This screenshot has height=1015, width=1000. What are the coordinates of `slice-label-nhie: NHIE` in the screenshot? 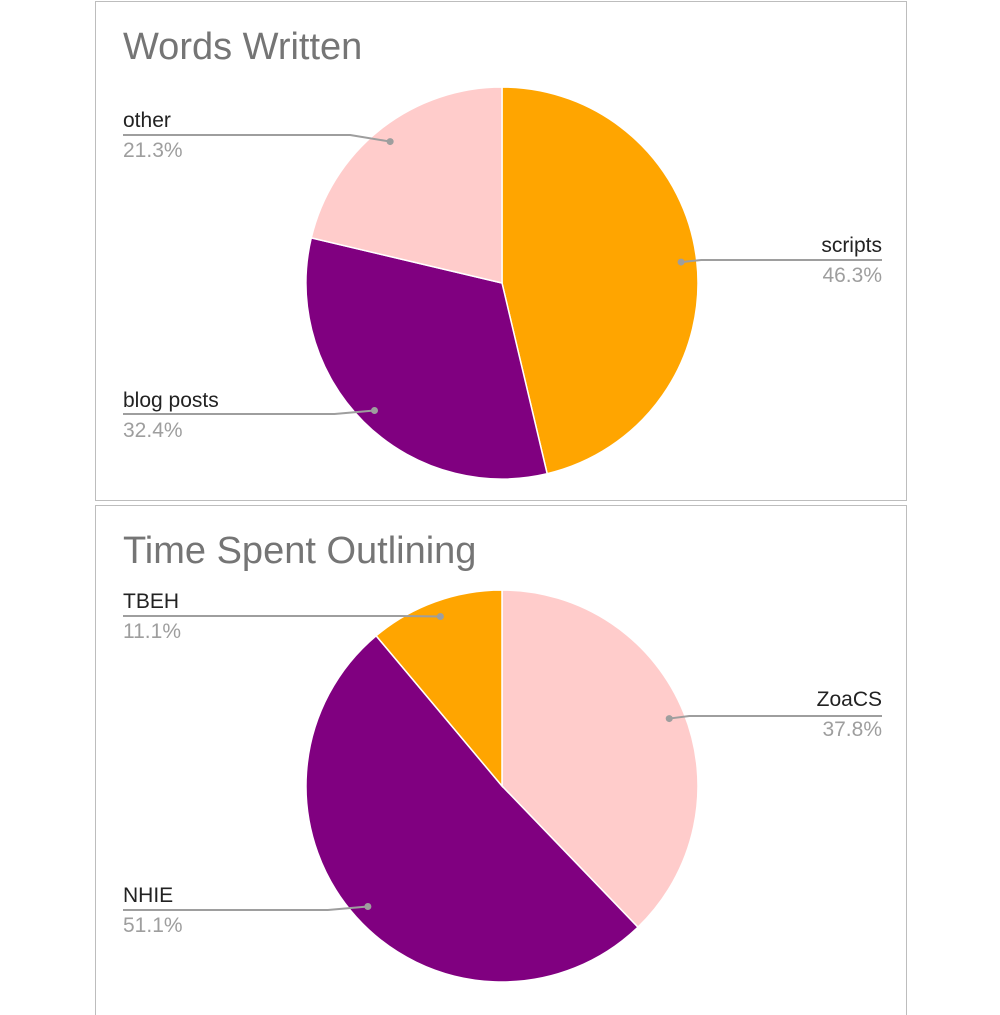 It's located at (148, 895).